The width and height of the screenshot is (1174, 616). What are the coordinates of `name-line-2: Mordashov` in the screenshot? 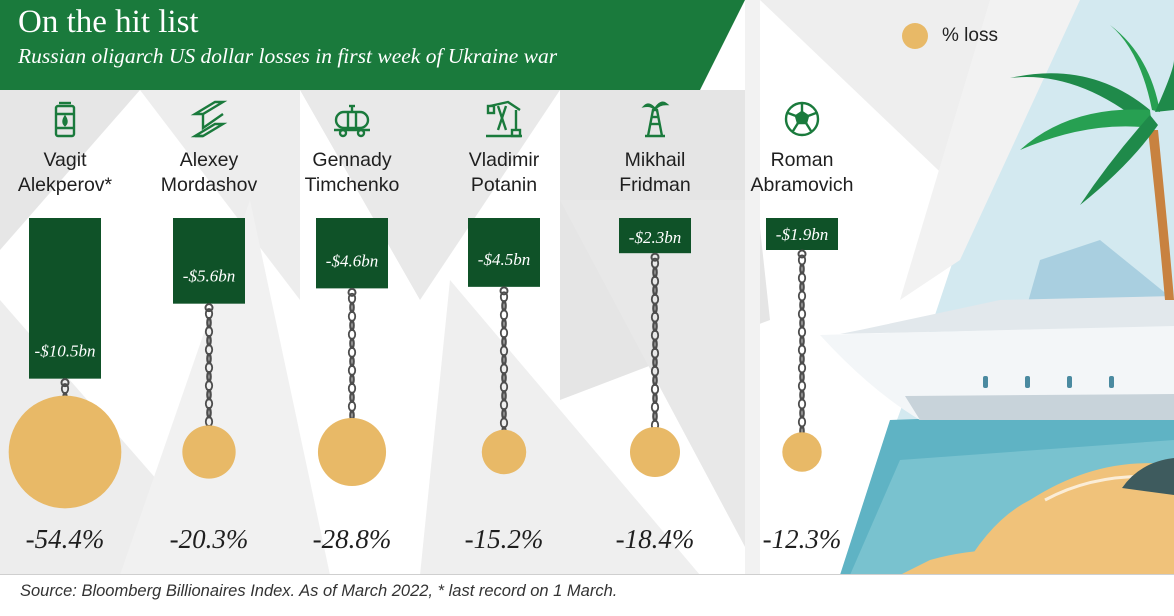 It's located at (209, 185).